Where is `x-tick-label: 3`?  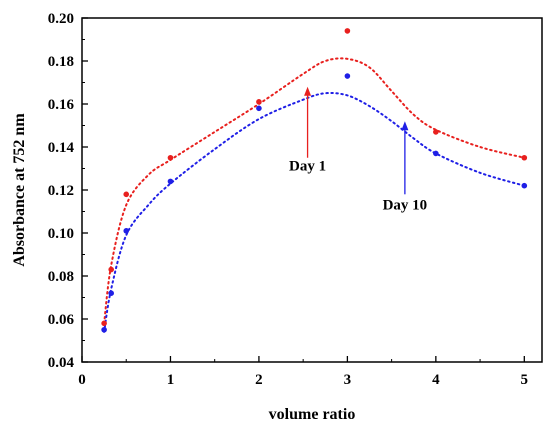
x-tick-label: 3 is located at coordinates (348, 380).